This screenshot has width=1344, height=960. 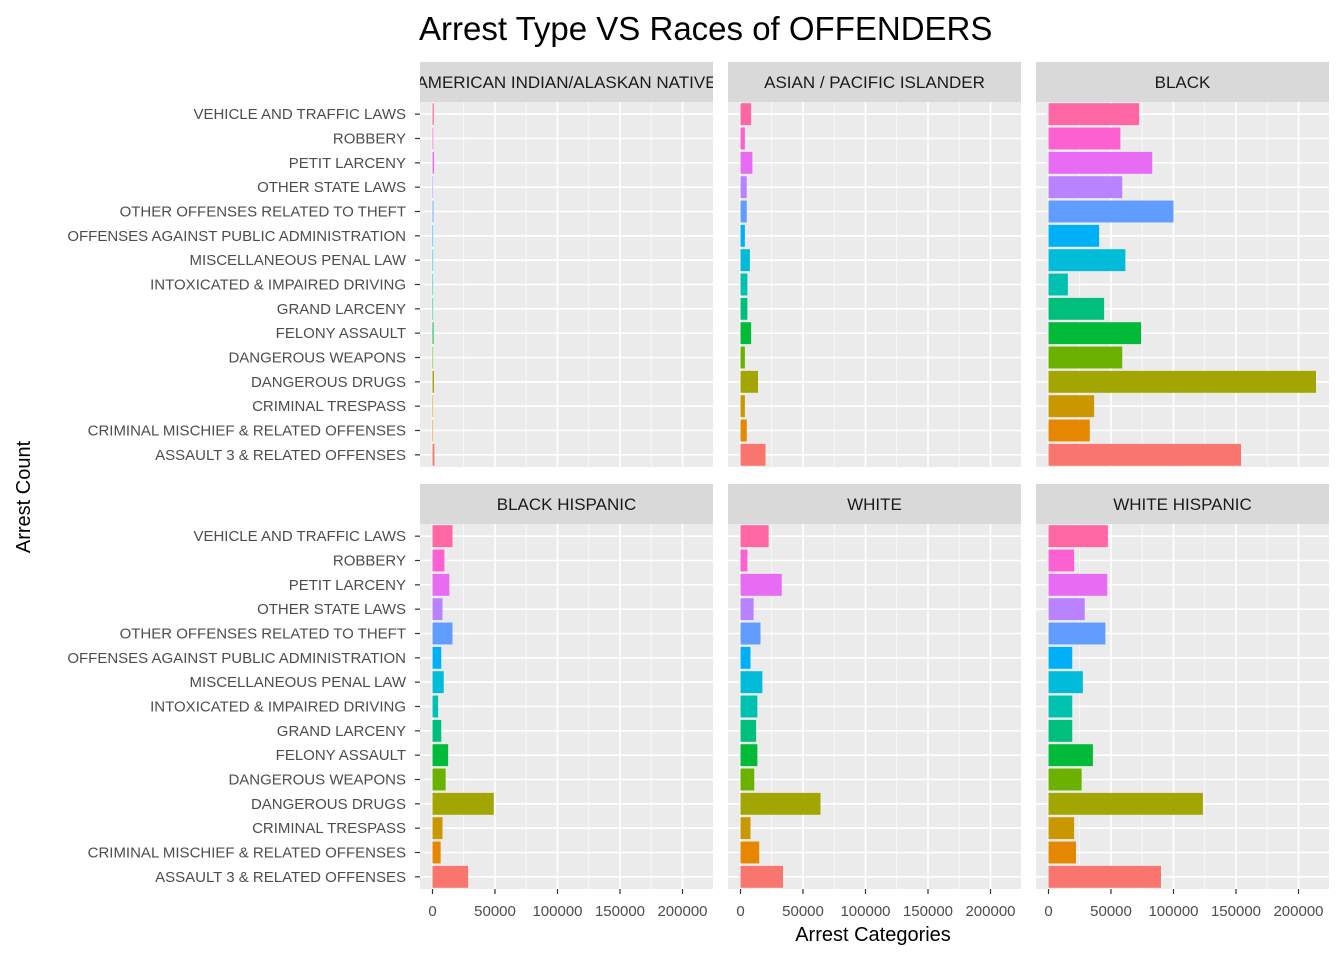 What do you see at coordinates (341, 755) in the screenshot?
I see `y-tick-label: FELONY ASSAULT` at bounding box center [341, 755].